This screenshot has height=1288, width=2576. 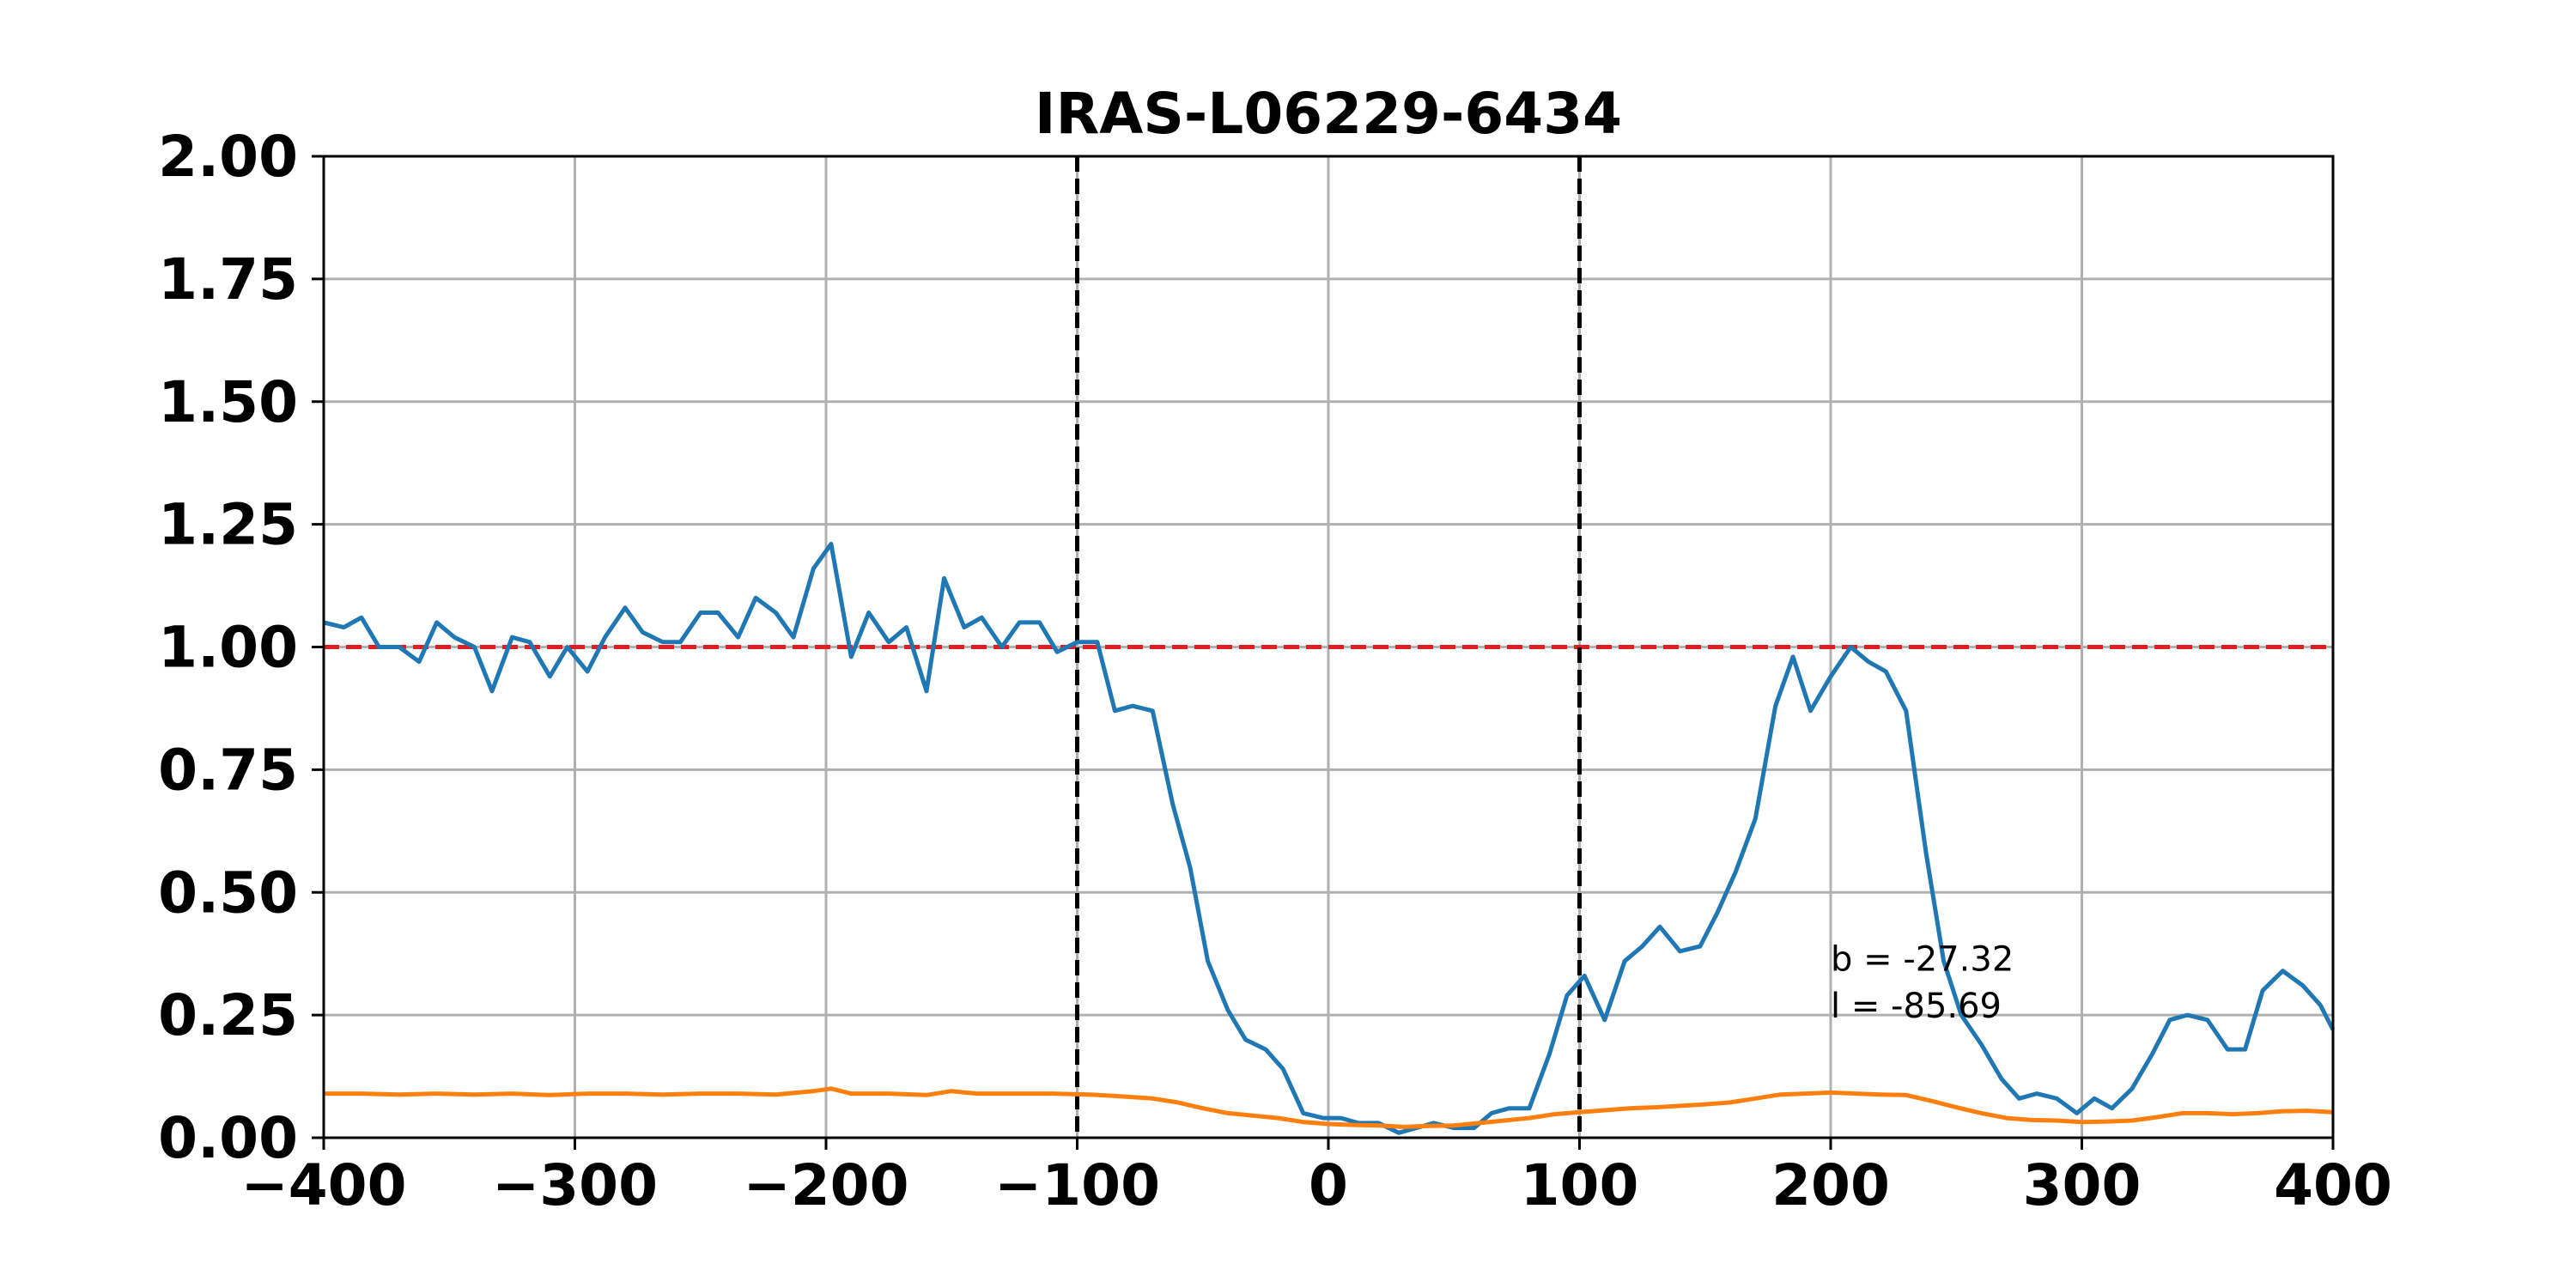 What do you see at coordinates (228, 770) in the screenshot?
I see `y-tick-label: 0.75` at bounding box center [228, 770].